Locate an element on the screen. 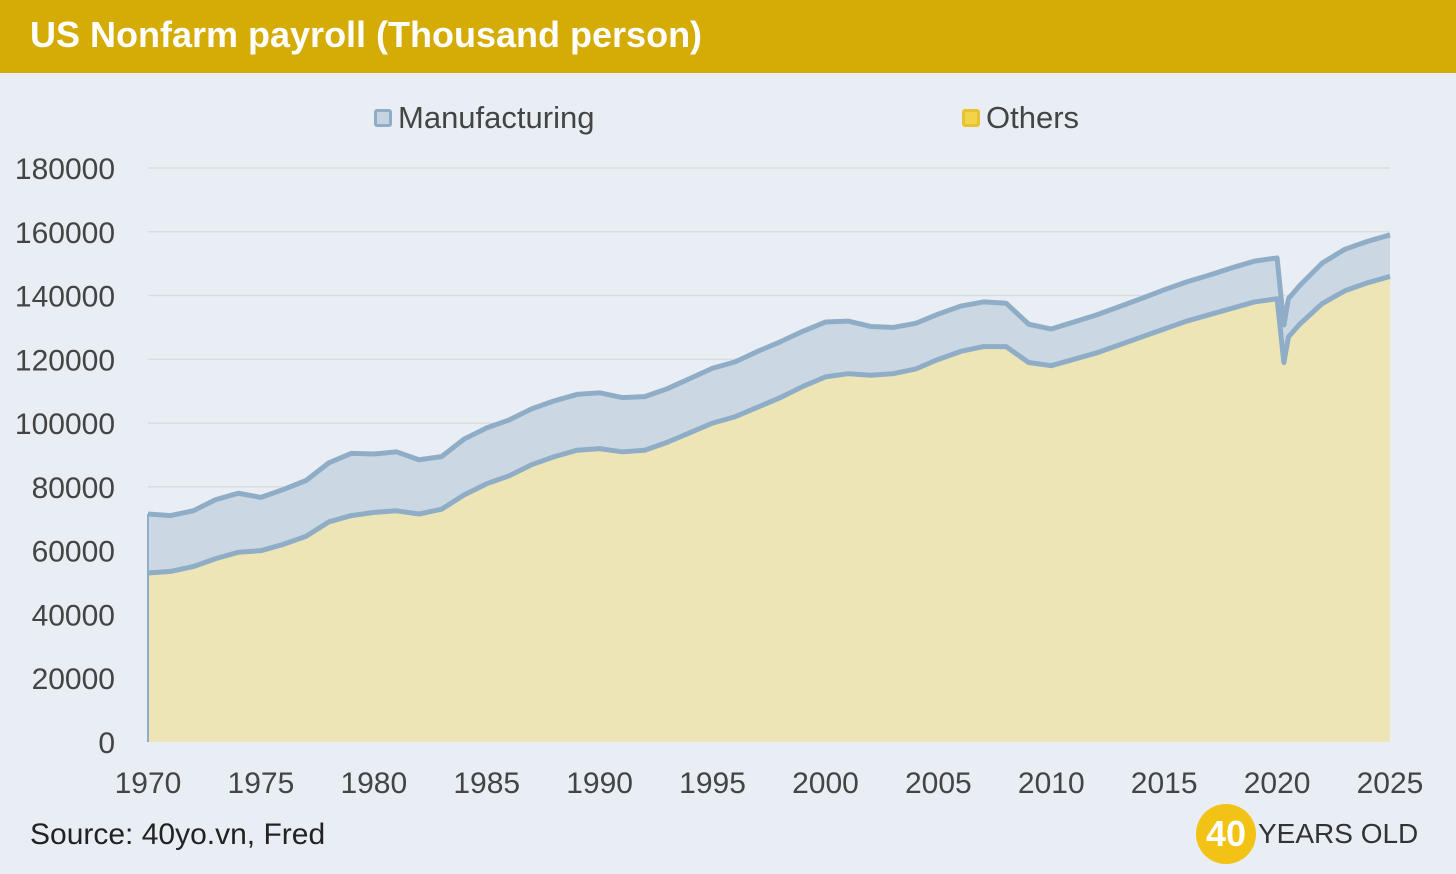  legend-swatch-others is located at coordinates (971, 118).